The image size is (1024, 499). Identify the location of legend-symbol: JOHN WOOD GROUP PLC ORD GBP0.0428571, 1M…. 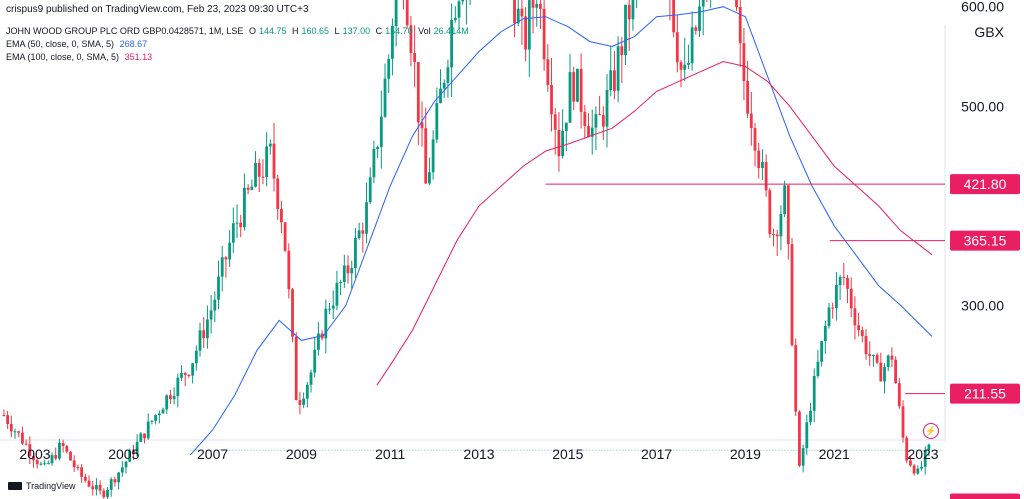
(125, 31).